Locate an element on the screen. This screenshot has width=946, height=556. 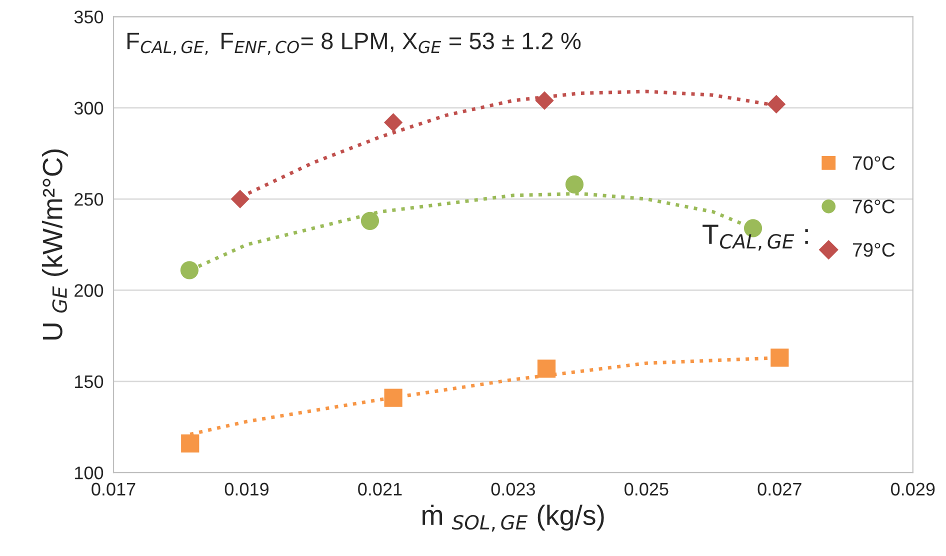
y-axis-title: U $_{GE}$ (kW/m²°C) is located at coordinates (55, 245).